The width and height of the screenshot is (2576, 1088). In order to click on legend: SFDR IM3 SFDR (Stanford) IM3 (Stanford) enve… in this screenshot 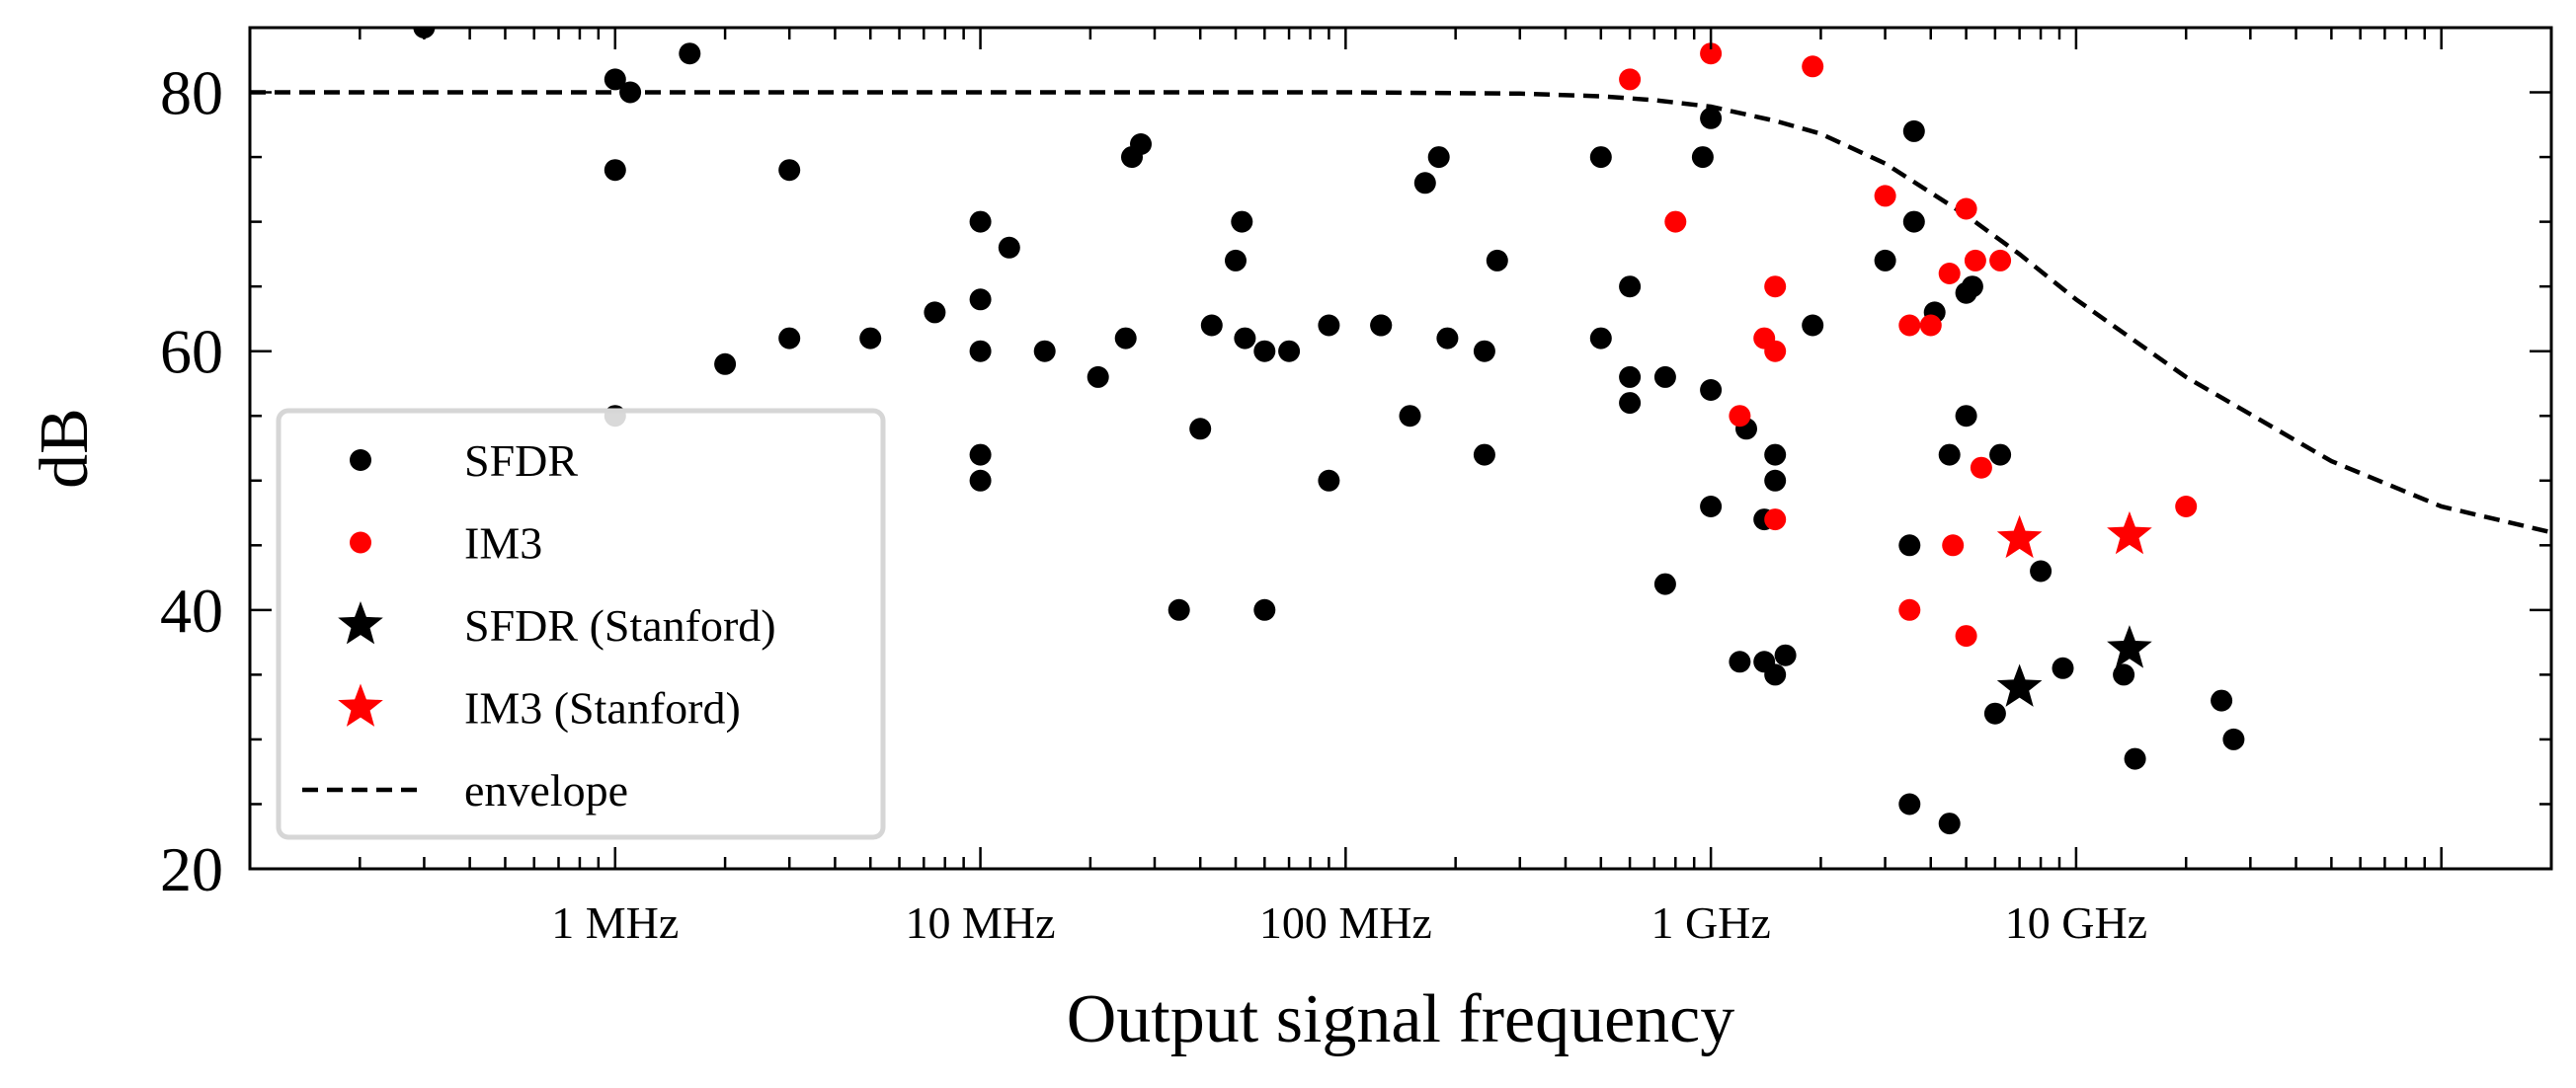, I will do `click(581, 624)`.